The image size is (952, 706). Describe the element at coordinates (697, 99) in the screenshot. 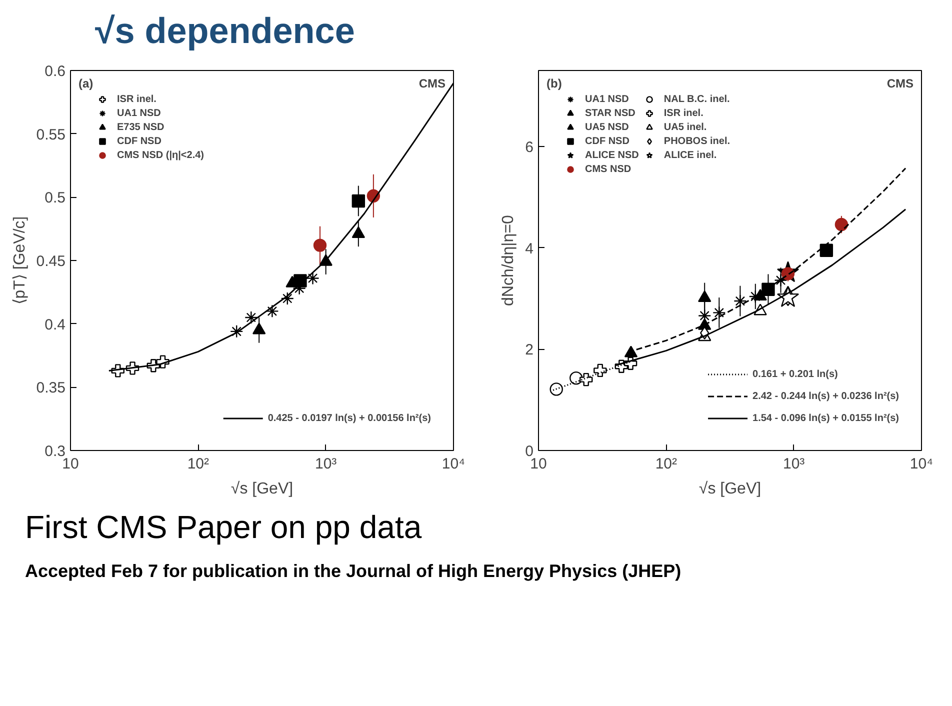

I see `legend-label: NAL B.C. inel.` at that location.